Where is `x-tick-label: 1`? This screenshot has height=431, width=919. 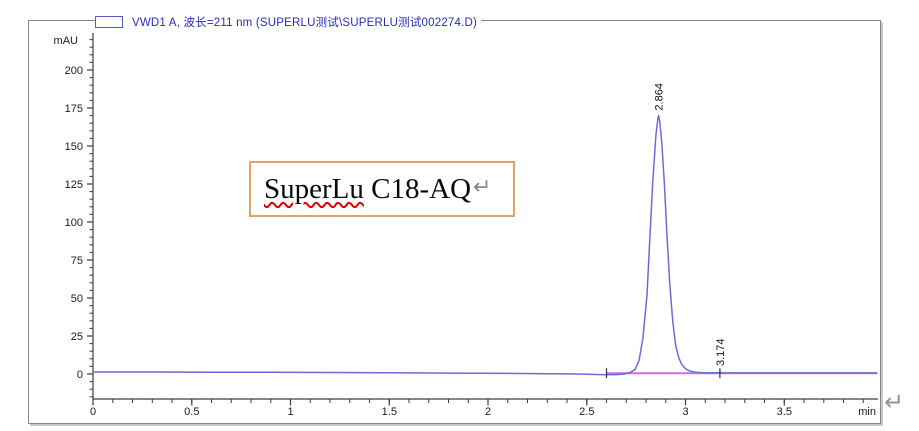 x-tick-label: 1 is located at coordinates (290, 412).